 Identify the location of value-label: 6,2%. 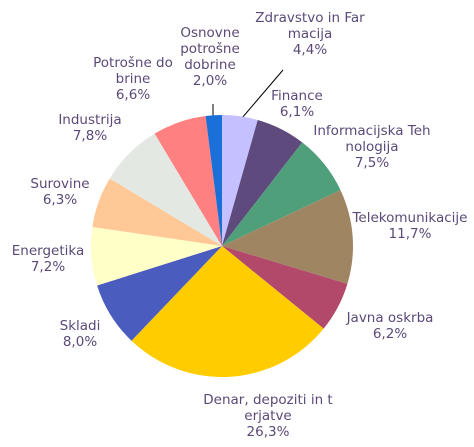
(390, 334).